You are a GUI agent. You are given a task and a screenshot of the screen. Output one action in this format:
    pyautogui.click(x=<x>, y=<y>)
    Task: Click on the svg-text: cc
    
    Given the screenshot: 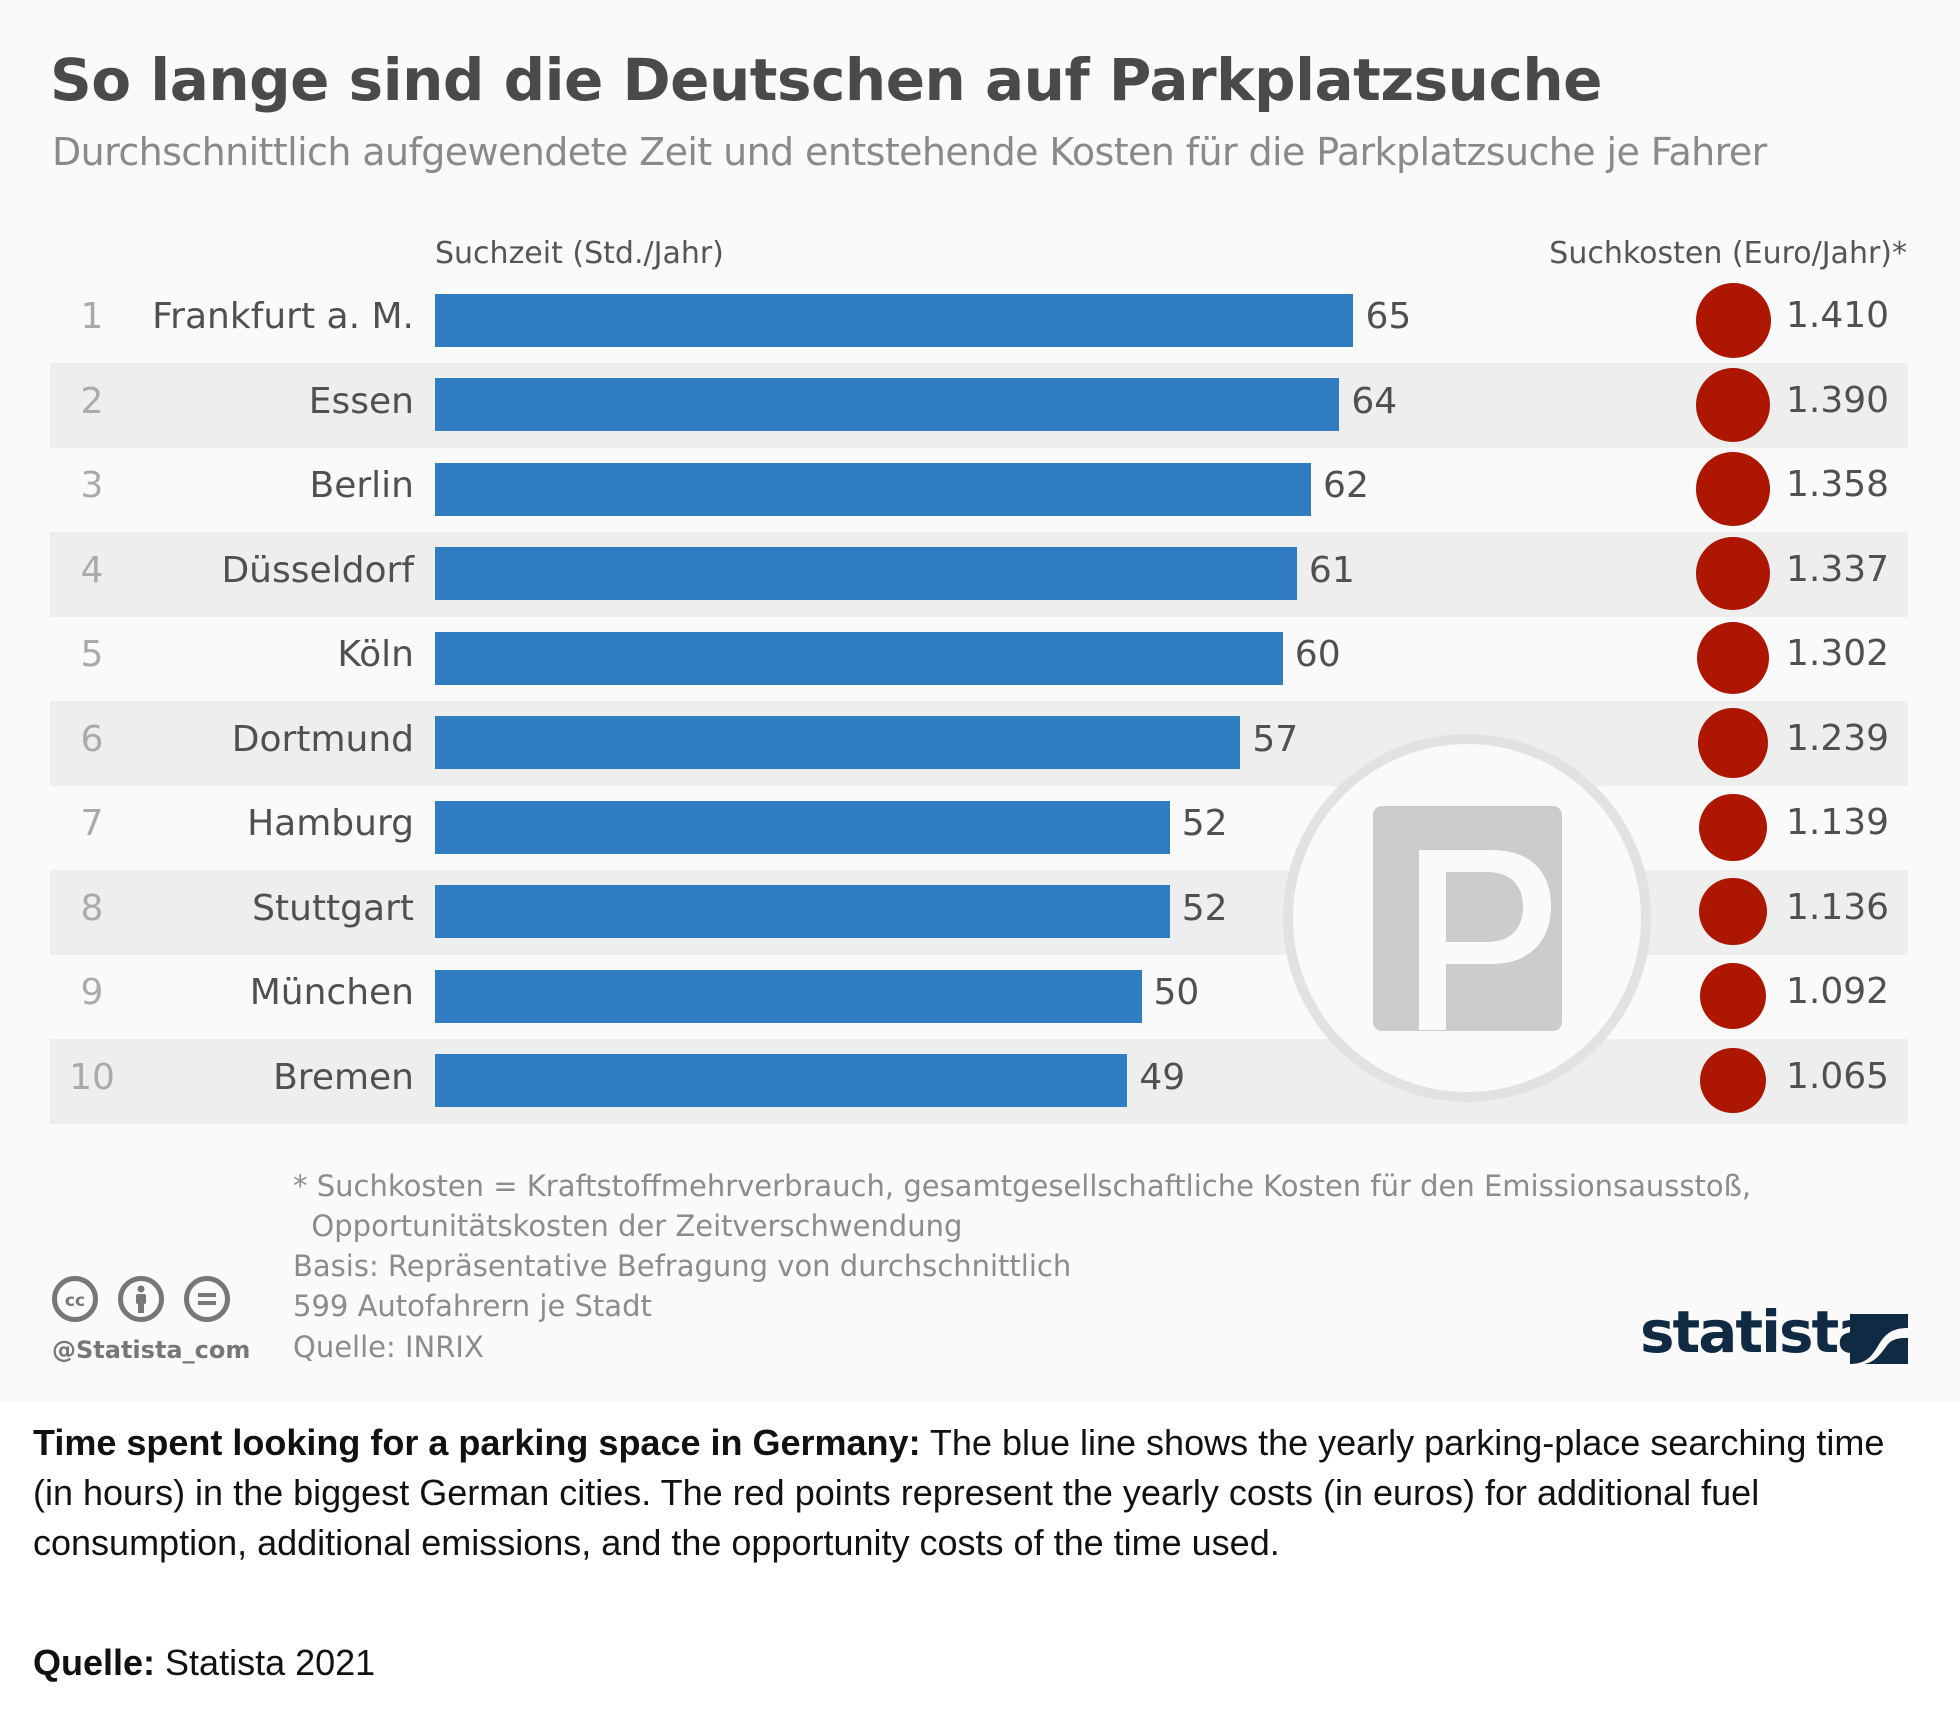 What is the action you would take?
    pyautogui.click(x=75, y=1301)
    